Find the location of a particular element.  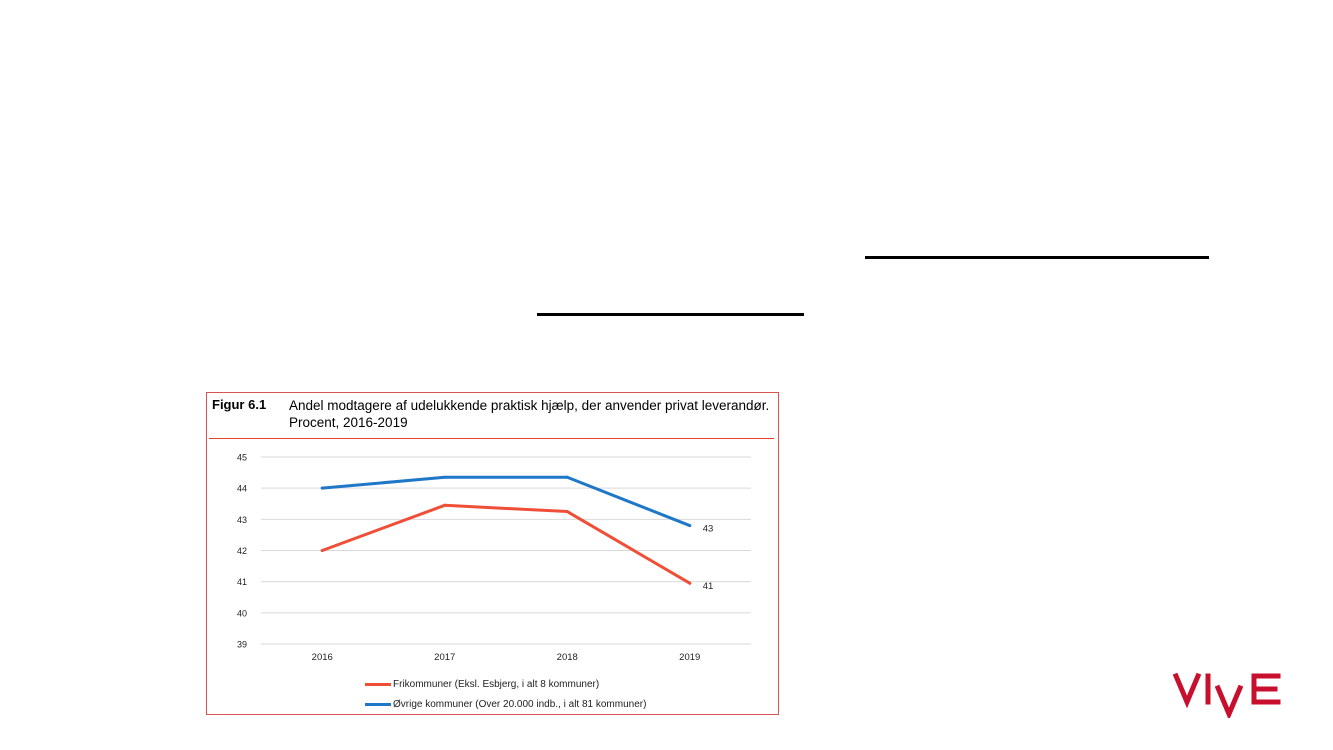

series-1-point-2019 is located at coordinates (690, 526).